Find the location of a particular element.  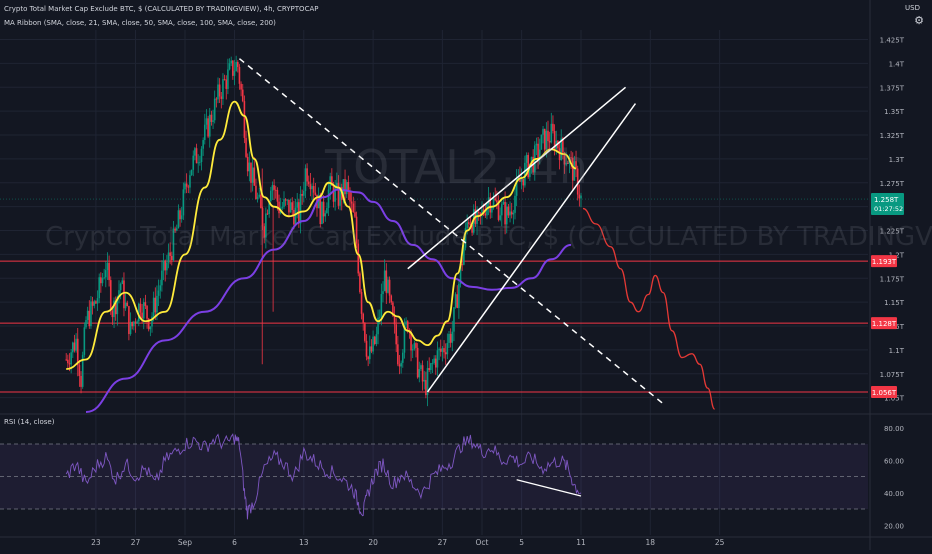

price-label-value: 1.258T is located at coordinates (886, 200).